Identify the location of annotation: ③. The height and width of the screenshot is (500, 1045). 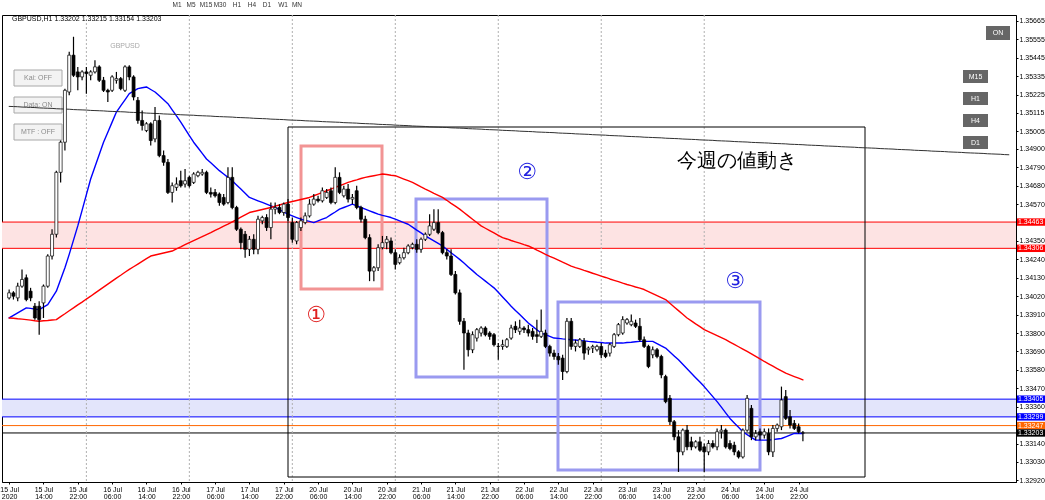
(735, 280).